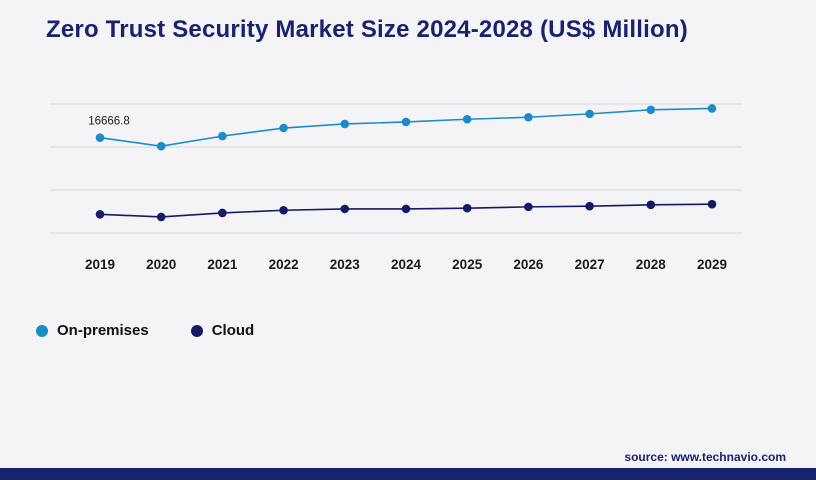  I want to click on legend: On-premises Cloud, so click(145, 330).